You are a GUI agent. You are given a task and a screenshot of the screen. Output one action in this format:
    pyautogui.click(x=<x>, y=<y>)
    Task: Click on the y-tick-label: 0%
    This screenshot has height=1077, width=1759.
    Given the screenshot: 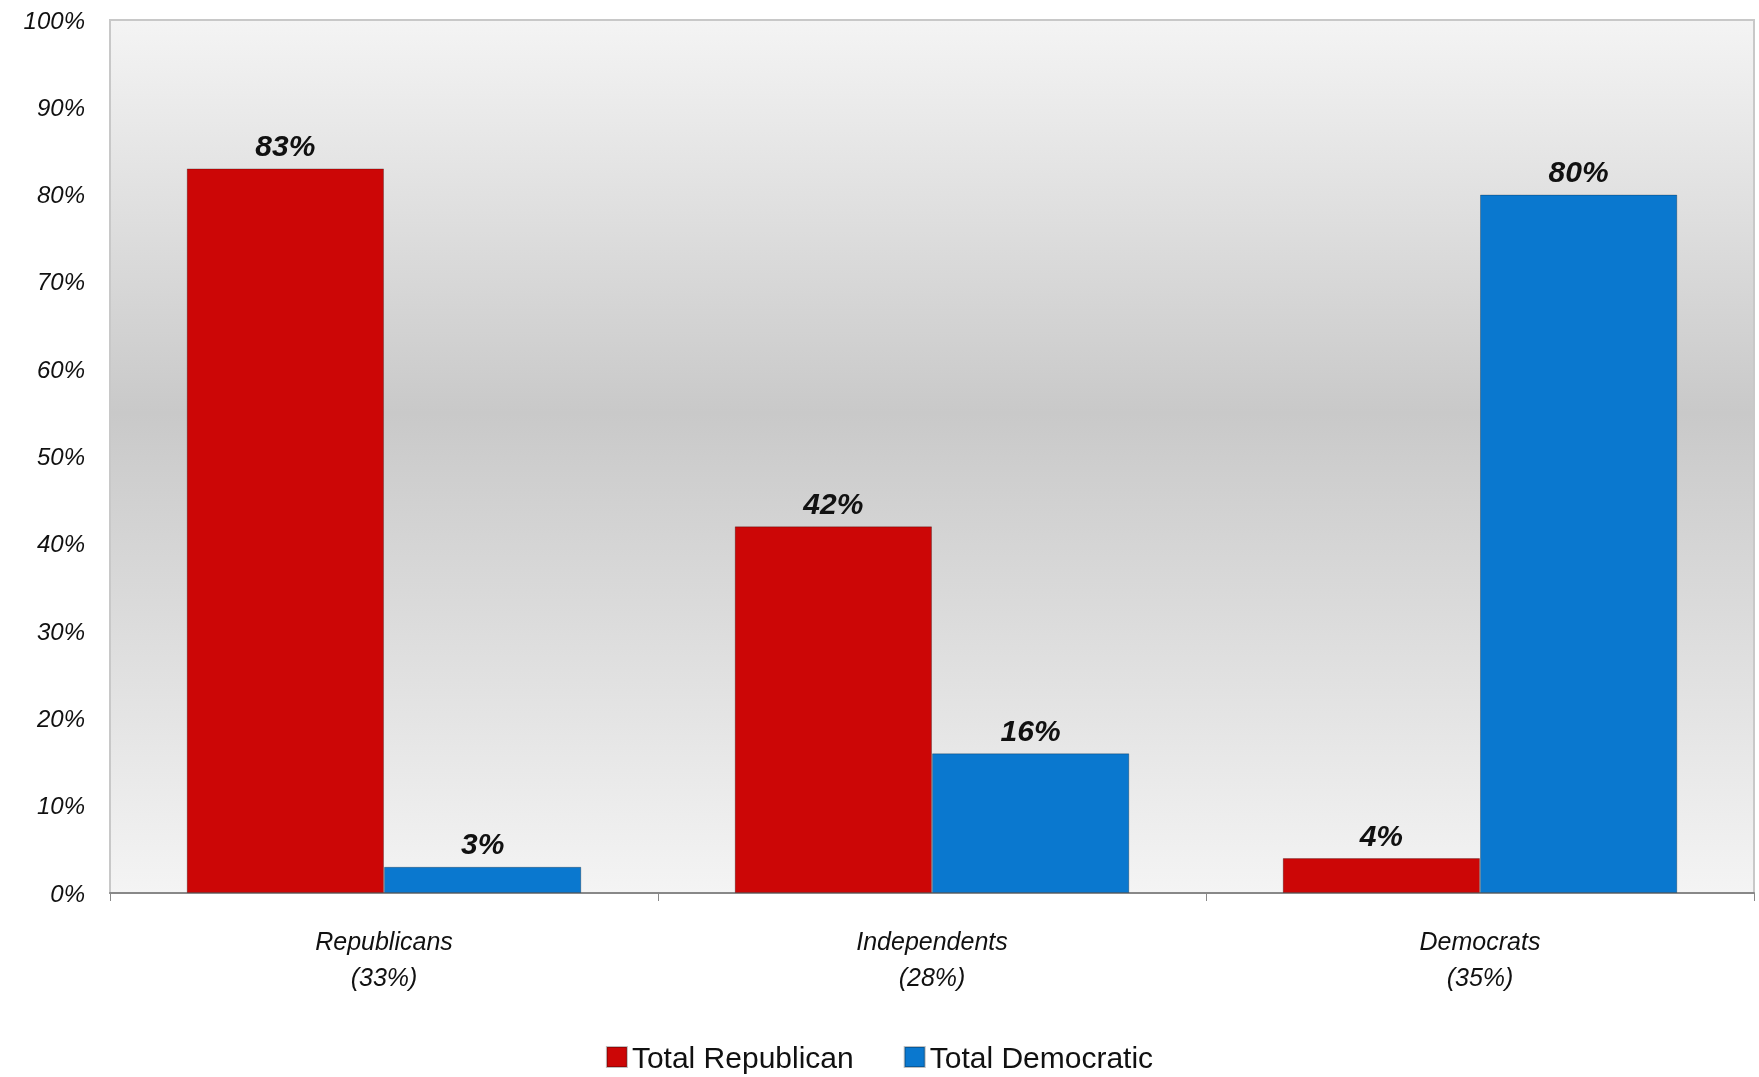 What is the action you would take?
    pyautogui.click(x=67, y=893)
    